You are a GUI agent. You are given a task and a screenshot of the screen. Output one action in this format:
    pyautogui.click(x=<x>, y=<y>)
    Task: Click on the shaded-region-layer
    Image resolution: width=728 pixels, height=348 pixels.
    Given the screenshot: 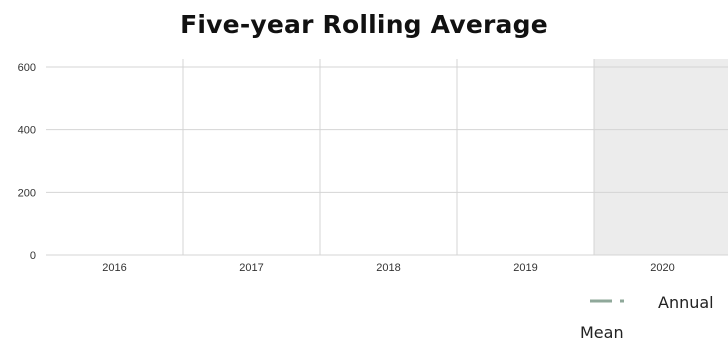 What is the action you would take?
    pyautogui.click(x=661, y=157)
    